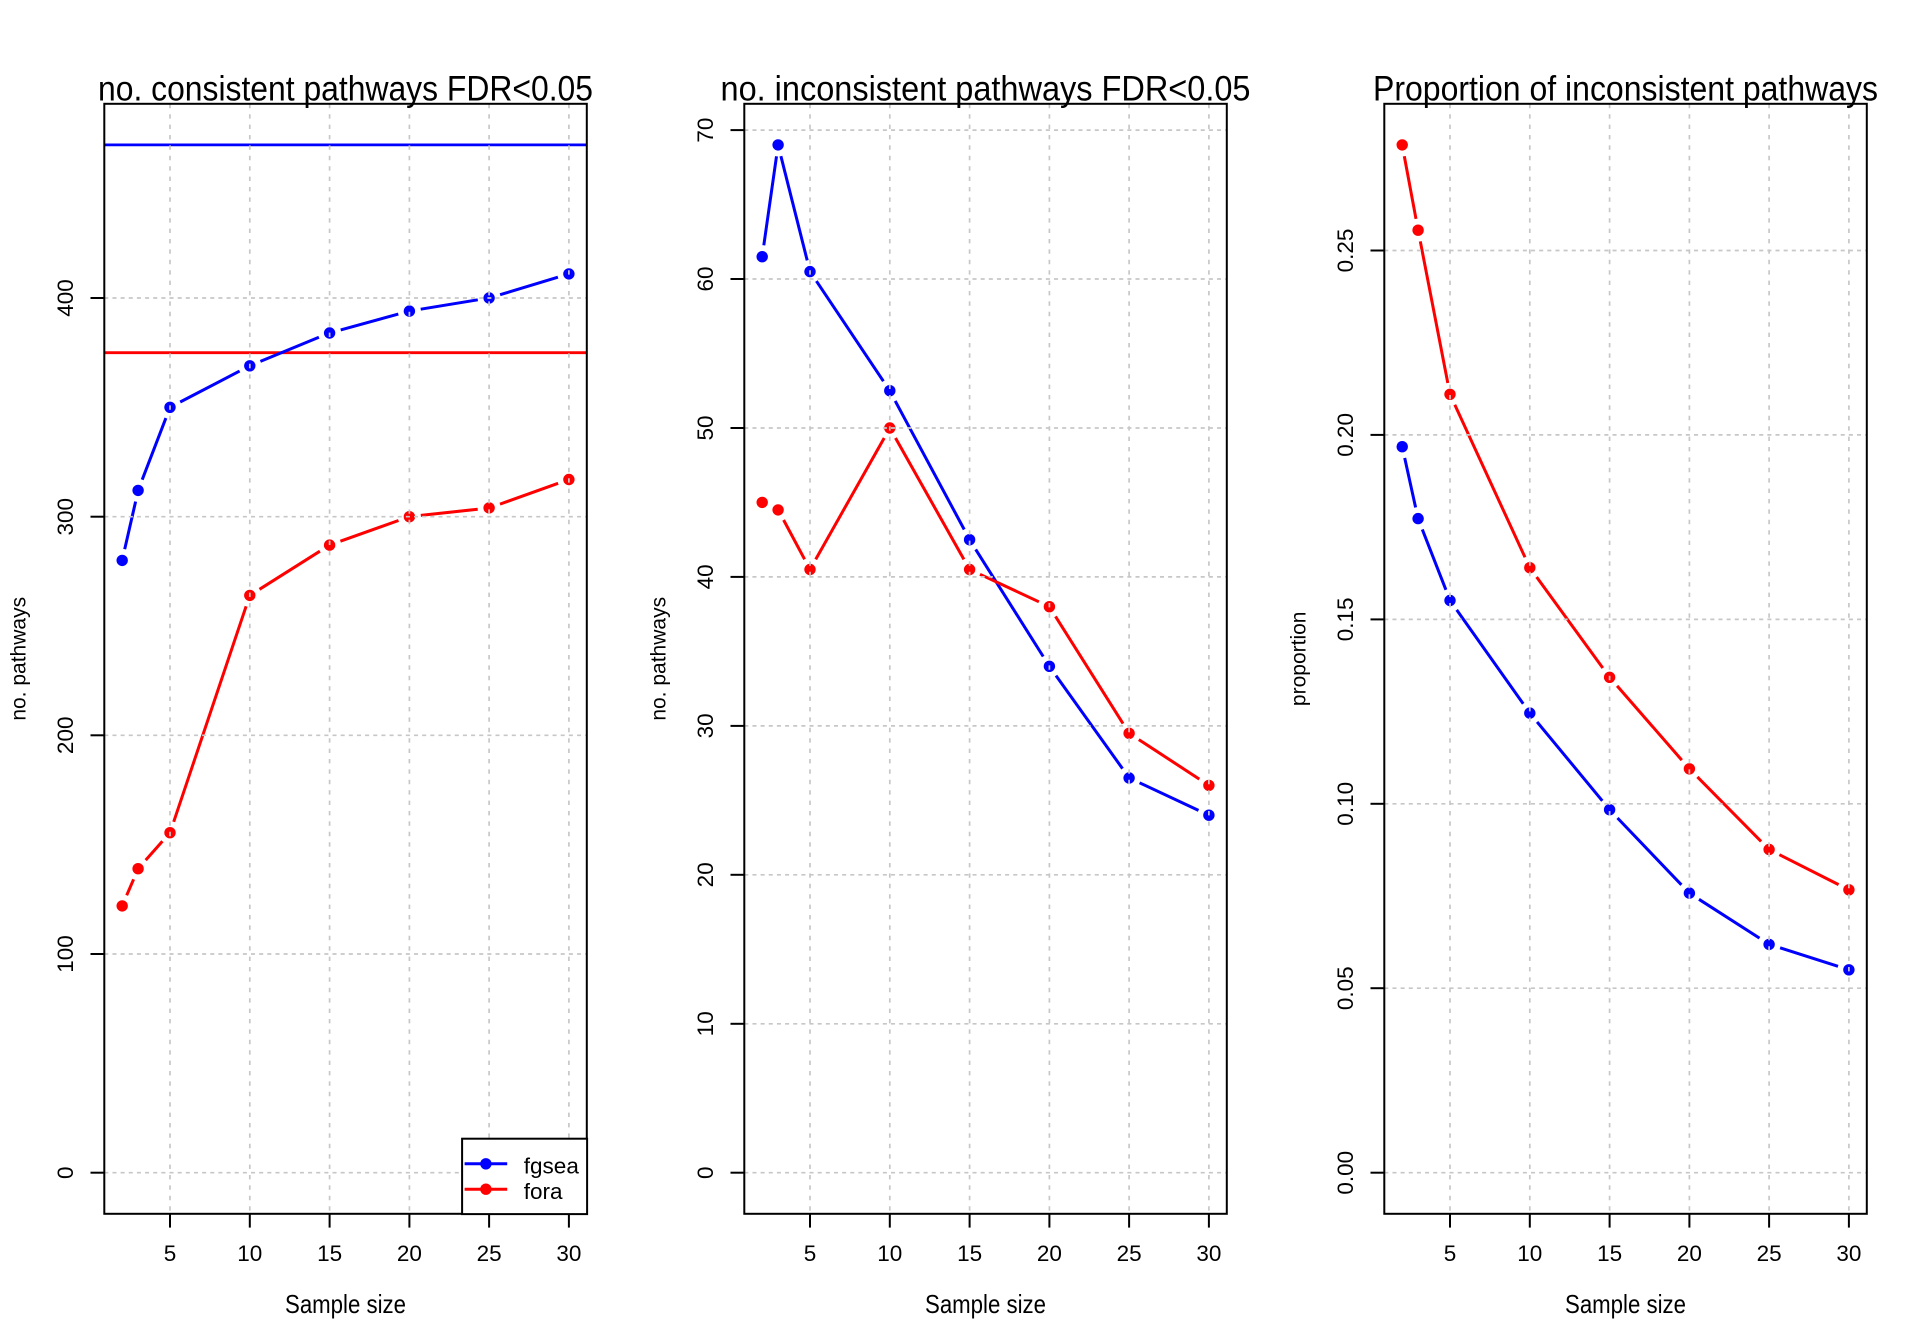 The image size is (1920, 1344). Describe the element at coordinates (65, 298) in the screenshot. I see `svg-text: 400` at that location.